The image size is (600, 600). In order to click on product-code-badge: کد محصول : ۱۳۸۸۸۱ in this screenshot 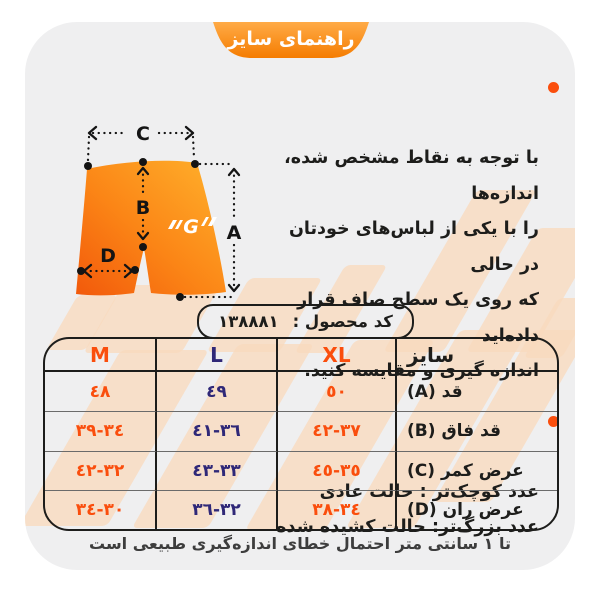, I will do `click(305, 321)`.